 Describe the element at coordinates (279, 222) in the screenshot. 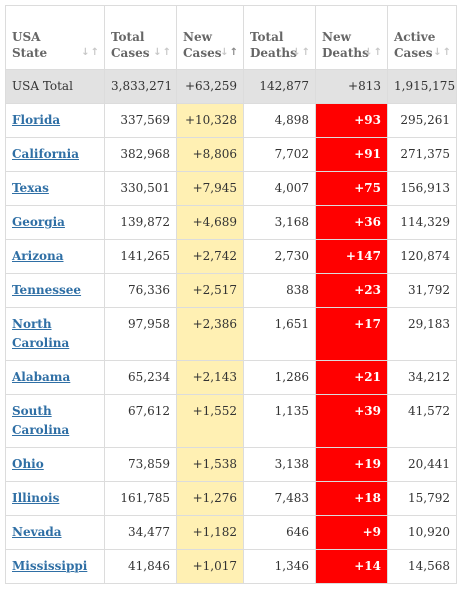

I see `total-deaths-cell: 3,168` at that location.